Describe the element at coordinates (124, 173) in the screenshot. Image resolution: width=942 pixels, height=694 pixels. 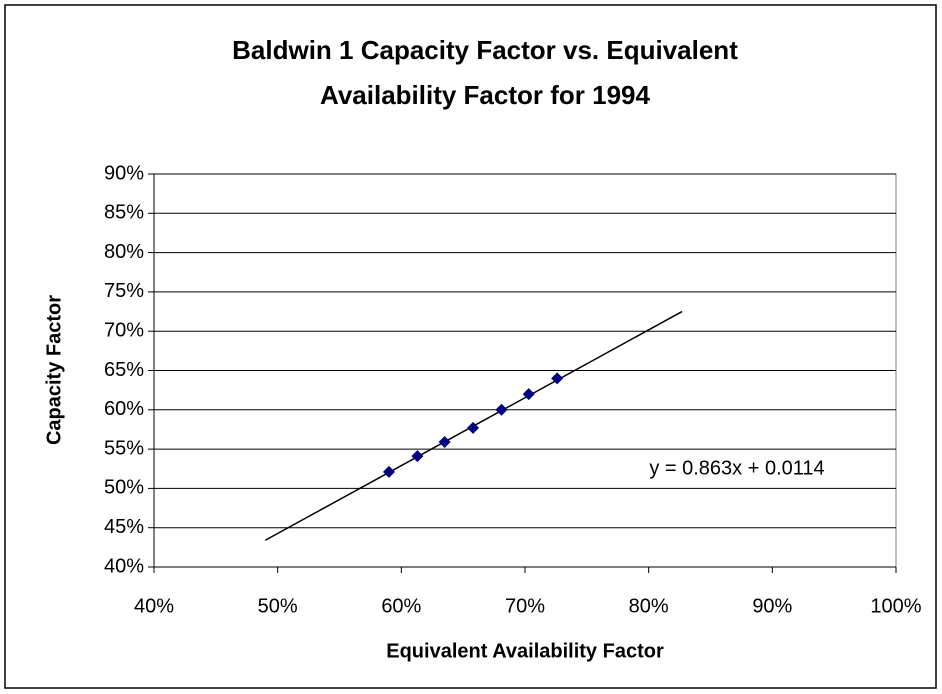
I see `y-tick-label: 90%` at that location.